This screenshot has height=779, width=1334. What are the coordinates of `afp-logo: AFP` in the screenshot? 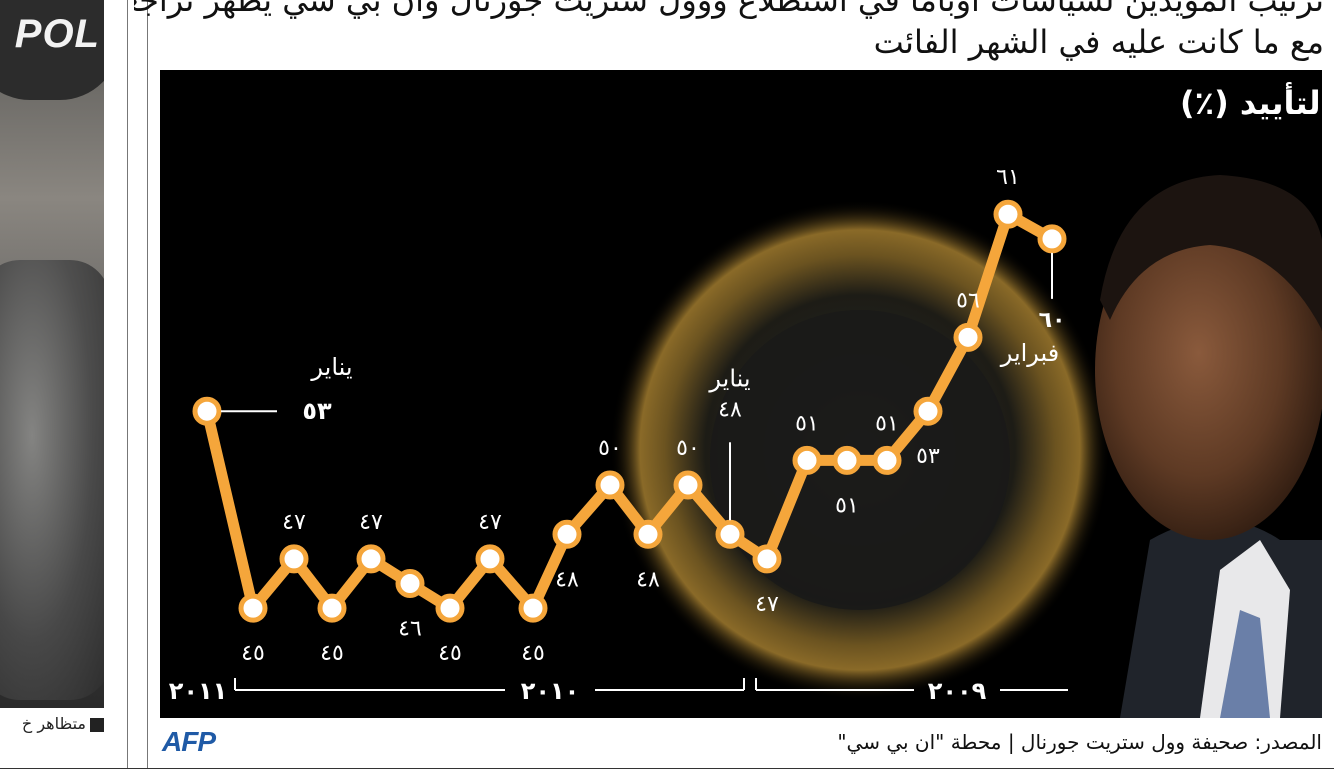 It's located at (189, 741).